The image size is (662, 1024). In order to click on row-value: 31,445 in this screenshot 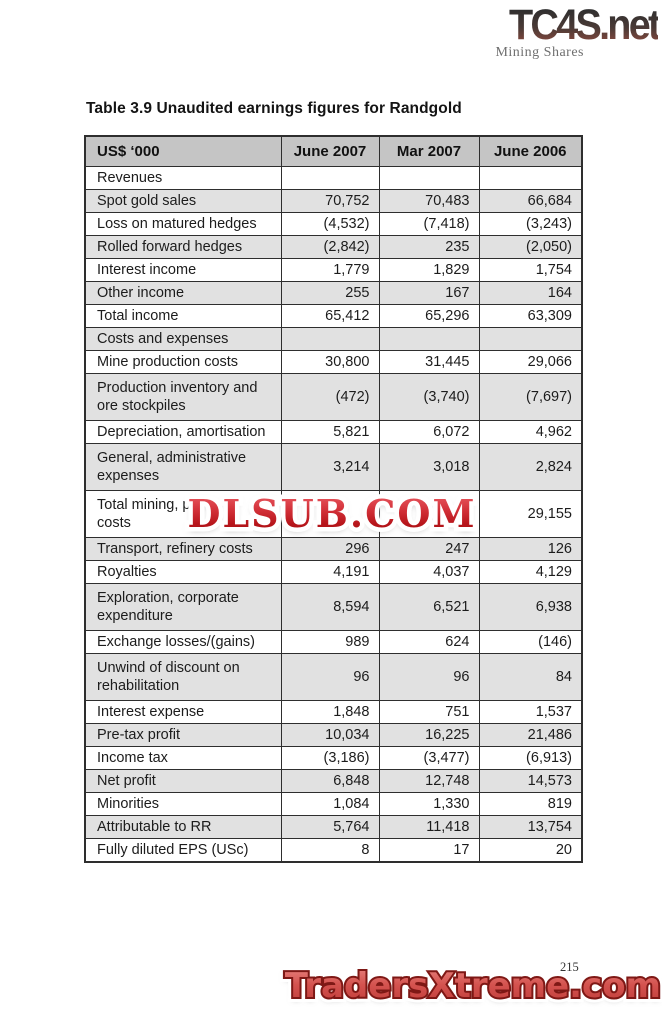, I will do `click(429, 362)`.